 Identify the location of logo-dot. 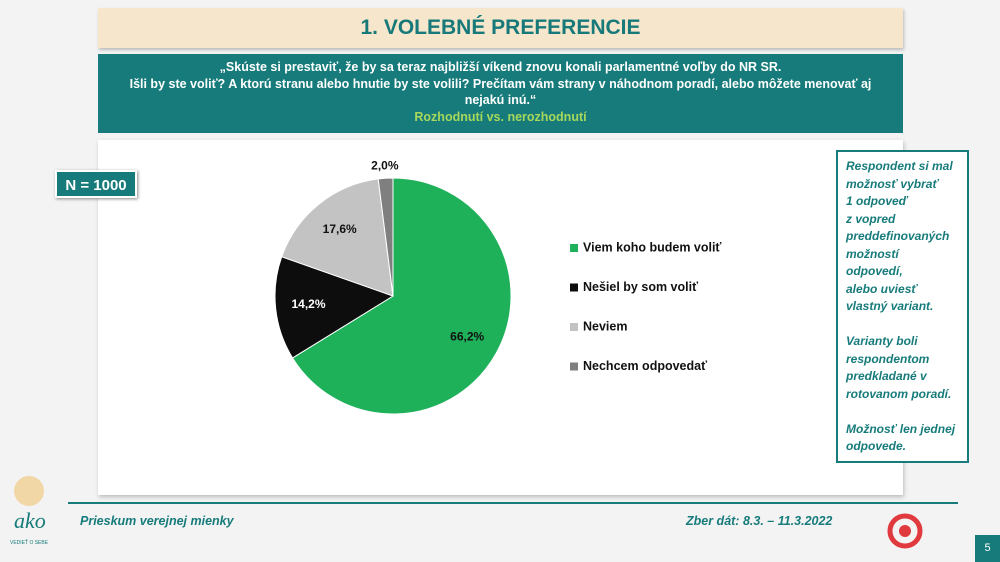
(905, 531).